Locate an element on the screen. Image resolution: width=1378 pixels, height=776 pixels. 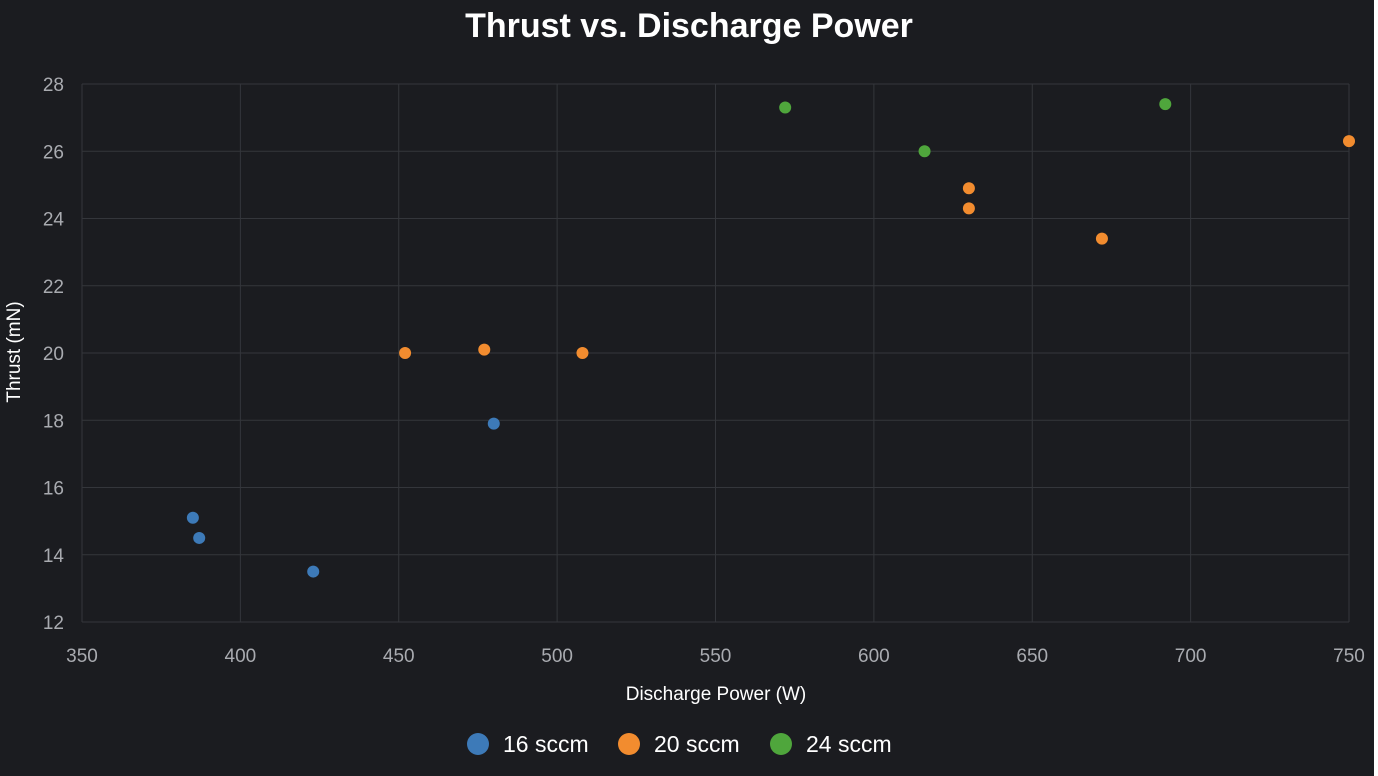
x-tick-label: 350 is located at coordinates (82, 656).